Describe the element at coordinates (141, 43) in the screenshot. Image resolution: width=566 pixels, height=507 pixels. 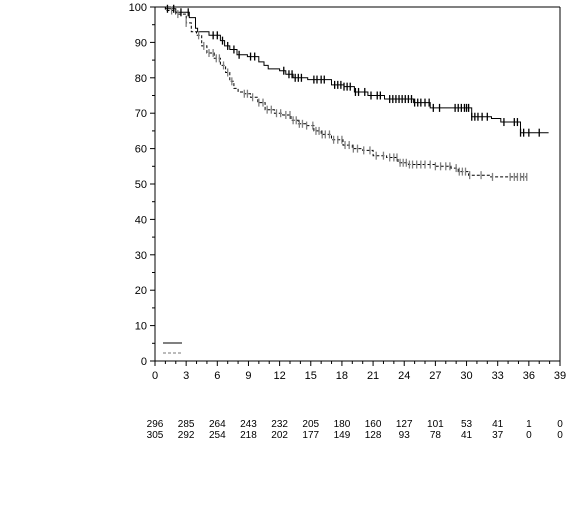
I see `y-tick-label: 90` at that location.